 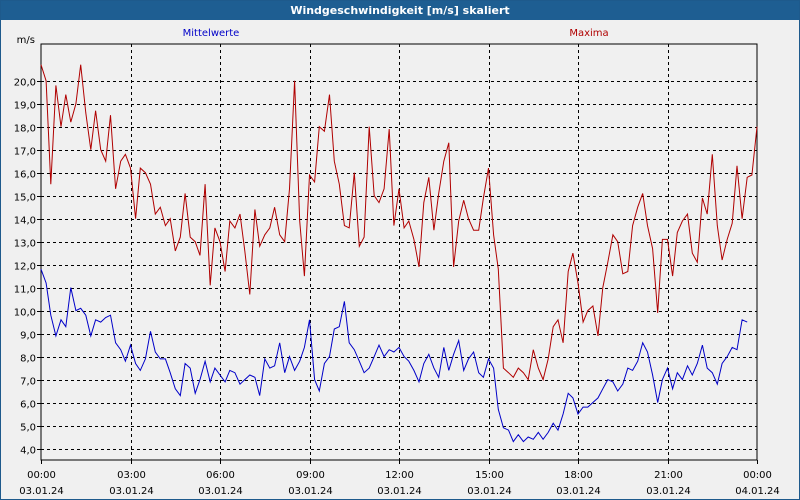 What do you see at coordinates (220, 475) in the screenshot?
I see `x-tick-time-label: 06:00` at bounding box center [220, 475].